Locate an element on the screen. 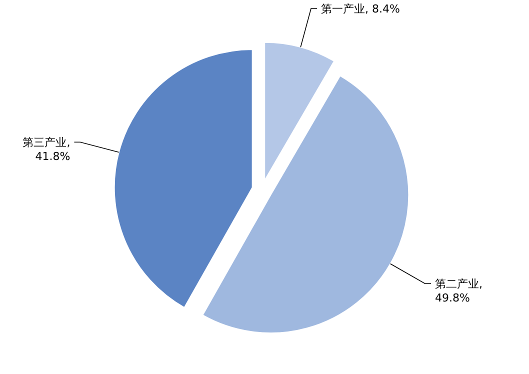 This screenshot has width=529, height=374. slice-label: 第二产业, 49.8% is located at coordinates (459, 291).